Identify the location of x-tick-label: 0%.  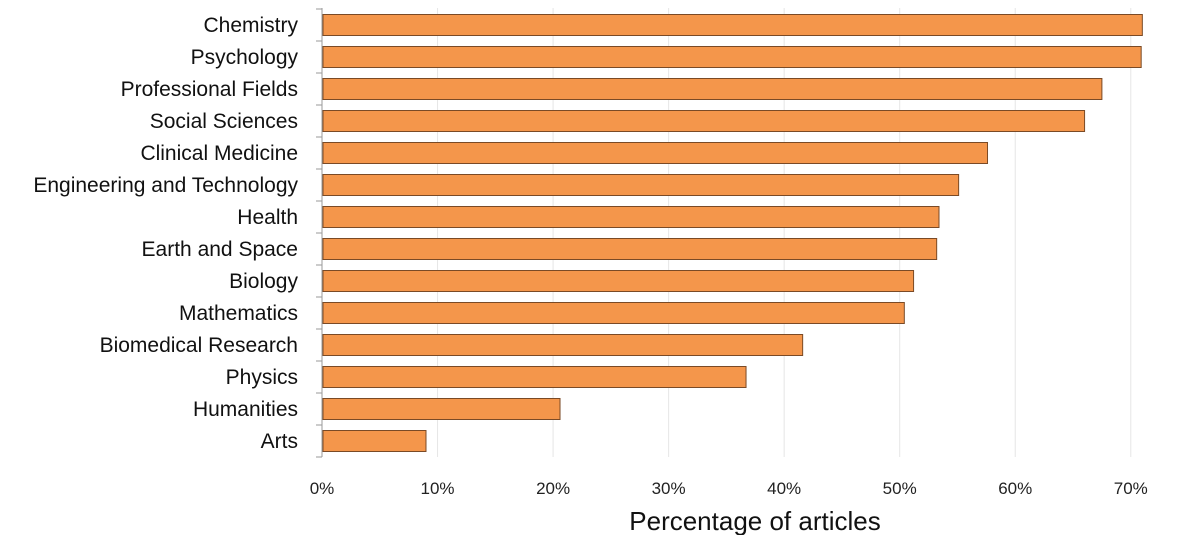
(322, 488).